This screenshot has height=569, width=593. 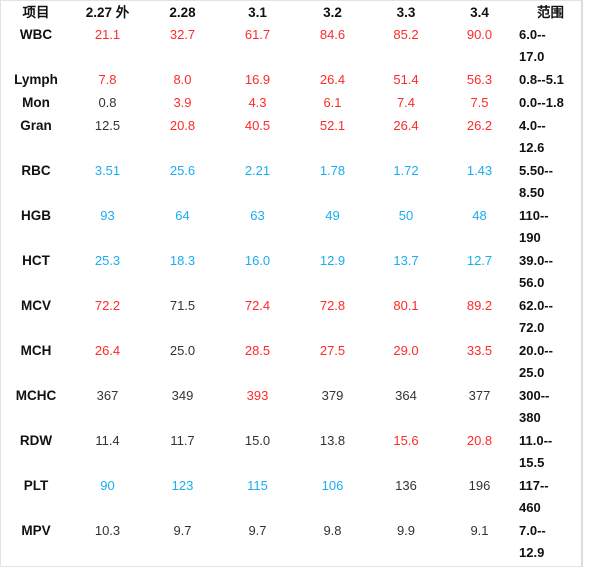 I want to click on test-name: MCV, so click(x=36, y=305).